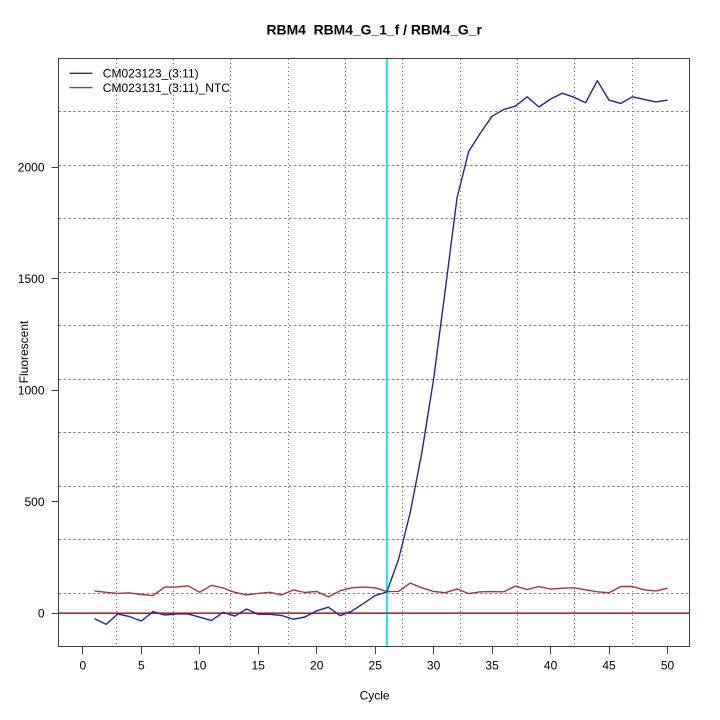 The height and width of the screenshot is (720, 720). What do you see at coordinates (34, 502) in the screenshot?
I see `svg-text: 500` at bounding box center [34, 502].